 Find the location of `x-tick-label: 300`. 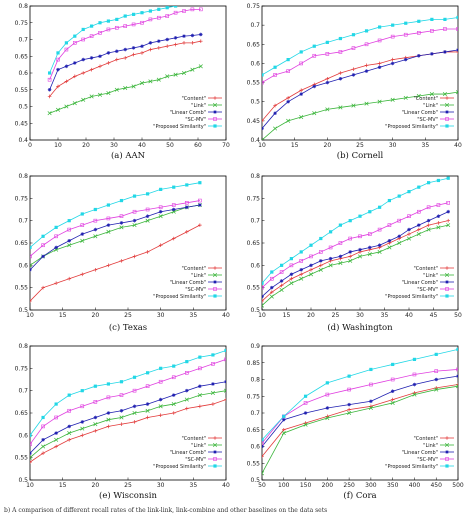

x-tick-label: 300 is located at coordinates (371, 485).